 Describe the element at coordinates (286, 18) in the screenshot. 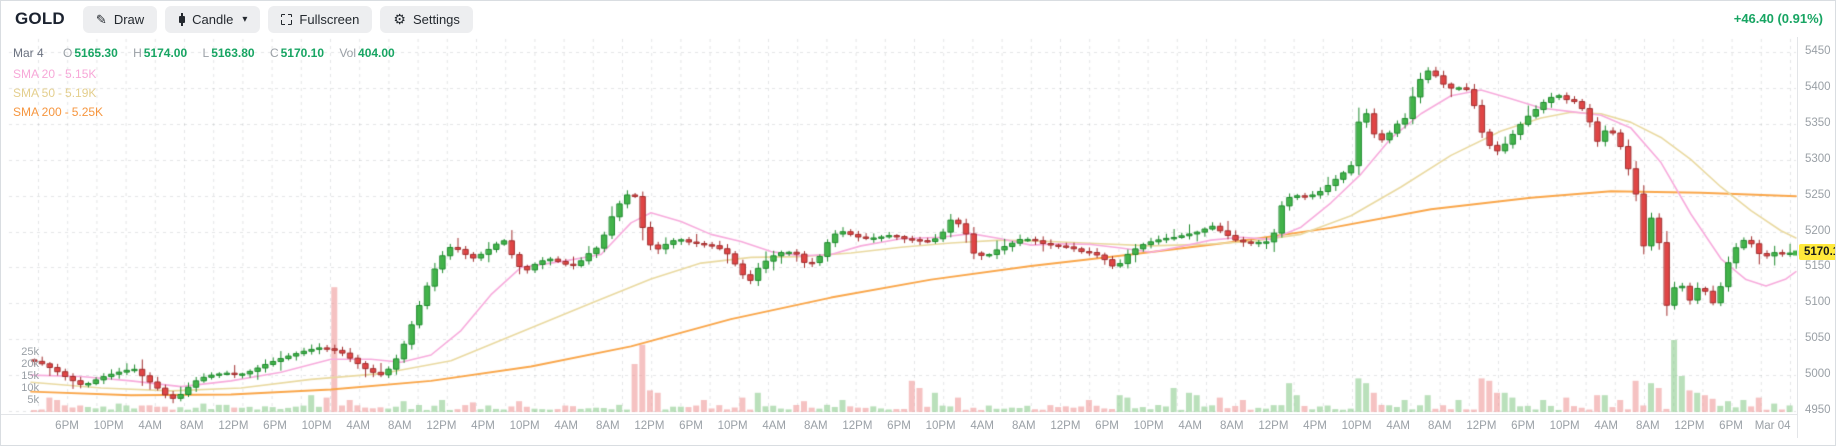

I see `fullscreen-icon` at that location.